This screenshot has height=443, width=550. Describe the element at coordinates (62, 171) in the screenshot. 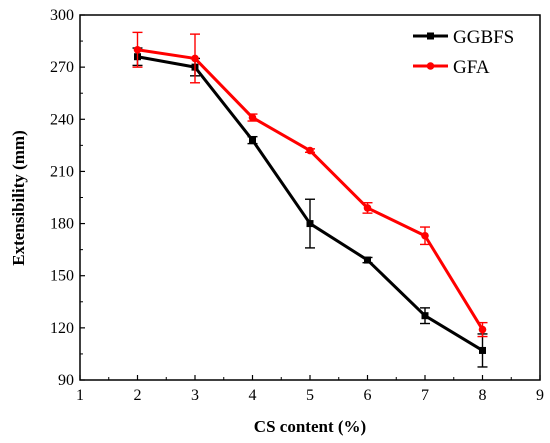

I see `y-tick-label: 210` at that location.